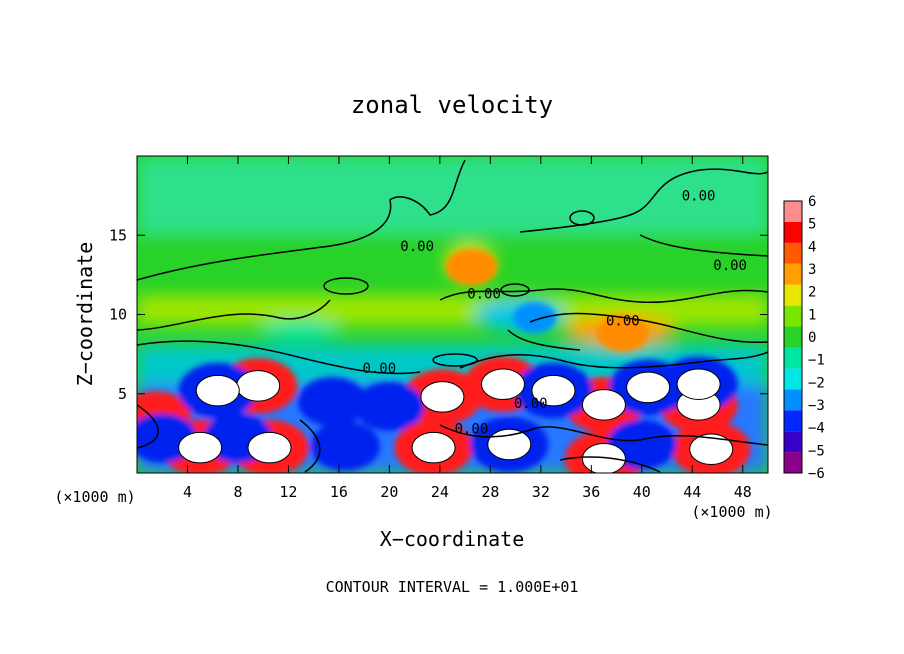 This screenshot has width=904, height=654. I want to click on colorbar-label: −5, so click(816, 451).